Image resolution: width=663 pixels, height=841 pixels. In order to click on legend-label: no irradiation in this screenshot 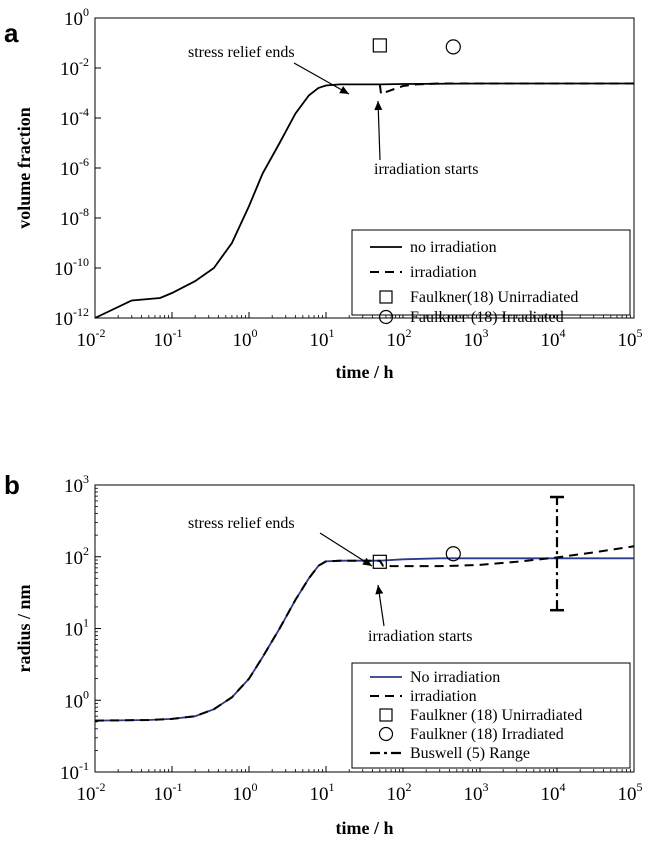, I will do `click(453, 247)`.